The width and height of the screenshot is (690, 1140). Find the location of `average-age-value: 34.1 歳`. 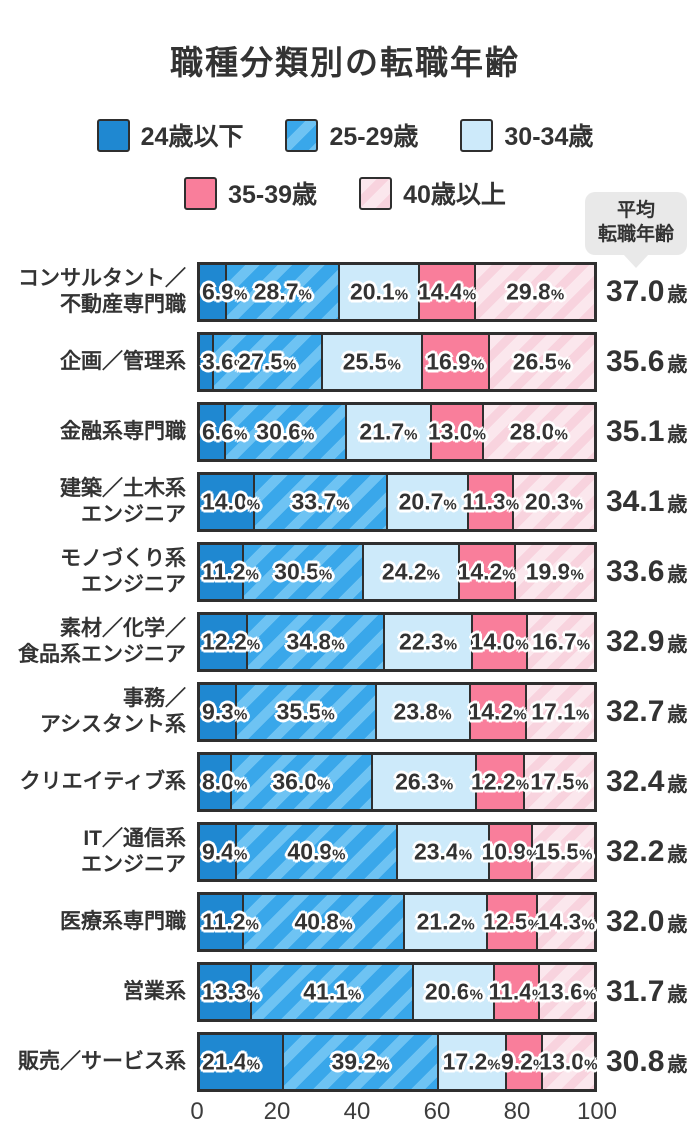

average-age-value: 34.1 歳 is located at coordinates (646, 502).